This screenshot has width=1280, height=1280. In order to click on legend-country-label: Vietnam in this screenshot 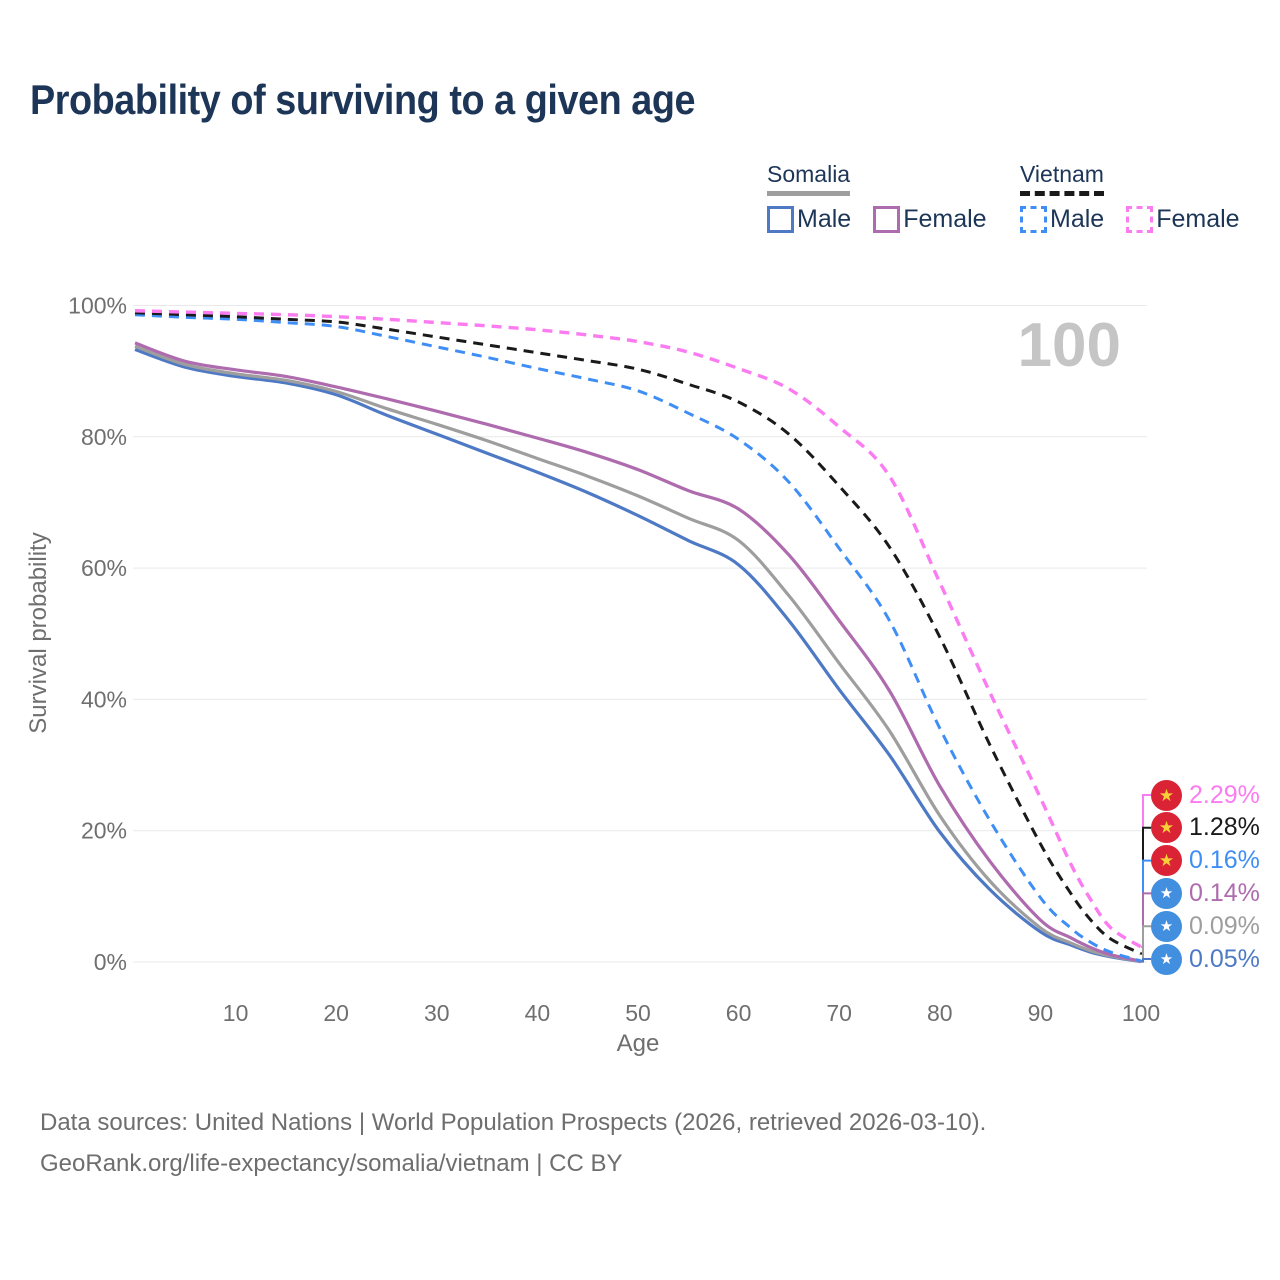, I will do `click(1062, 174)`.